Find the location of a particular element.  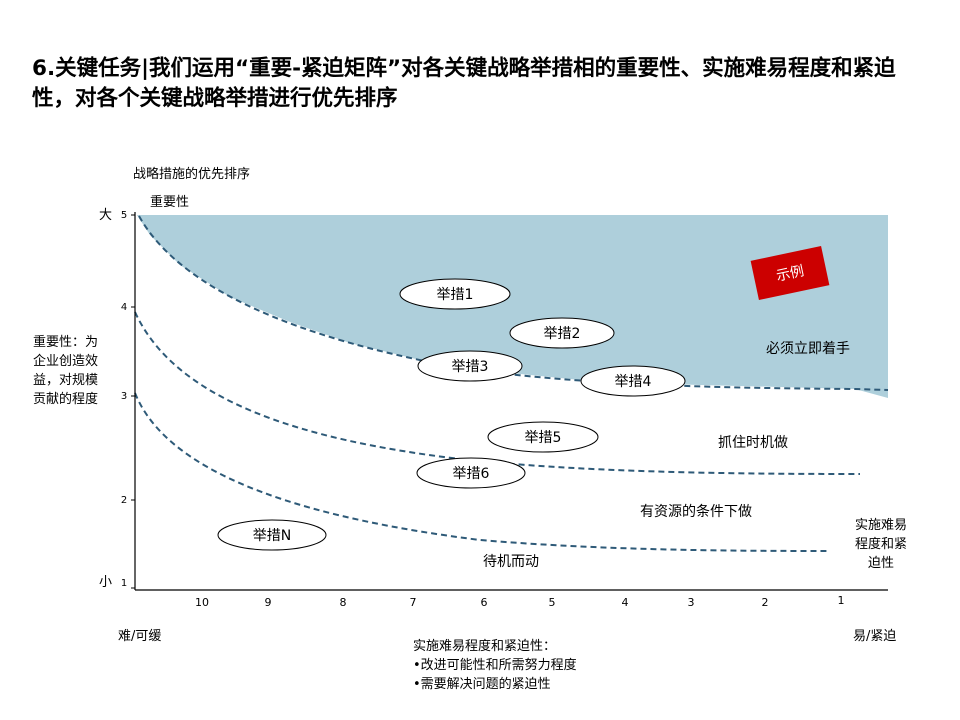

y-tick-3: 3 is located at coordinates (124, 396).